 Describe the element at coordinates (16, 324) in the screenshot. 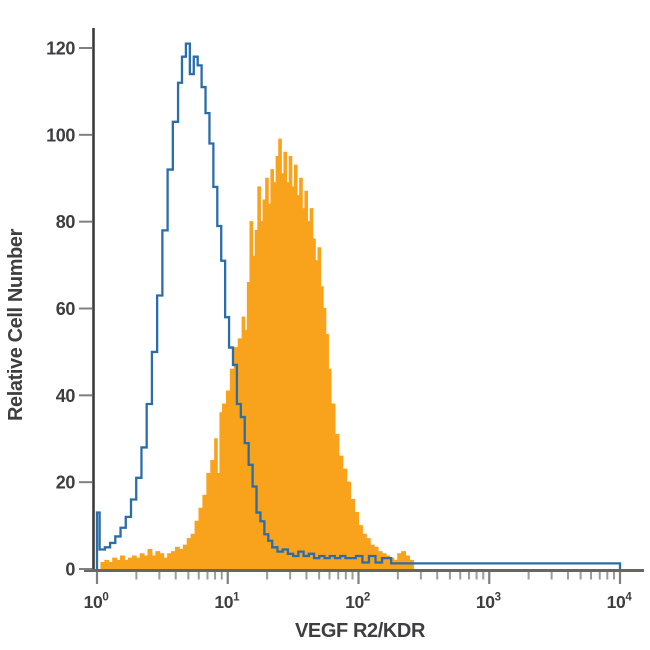

I see `y-axis-title: Relative Cell Number` at that location.